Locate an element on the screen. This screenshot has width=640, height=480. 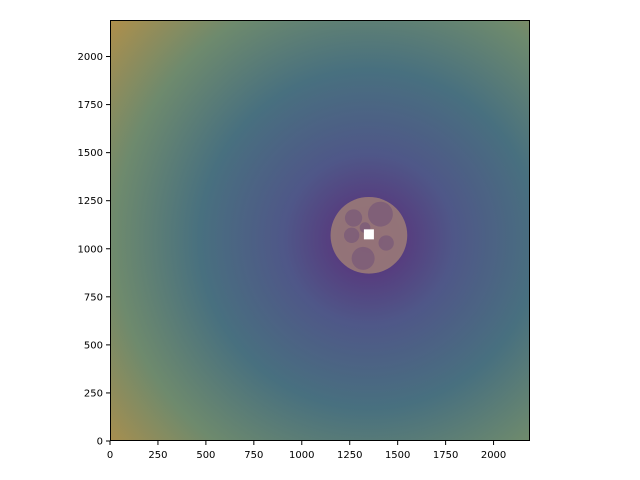
y-tick-label: 1500 is located at coordinates (90, 153).